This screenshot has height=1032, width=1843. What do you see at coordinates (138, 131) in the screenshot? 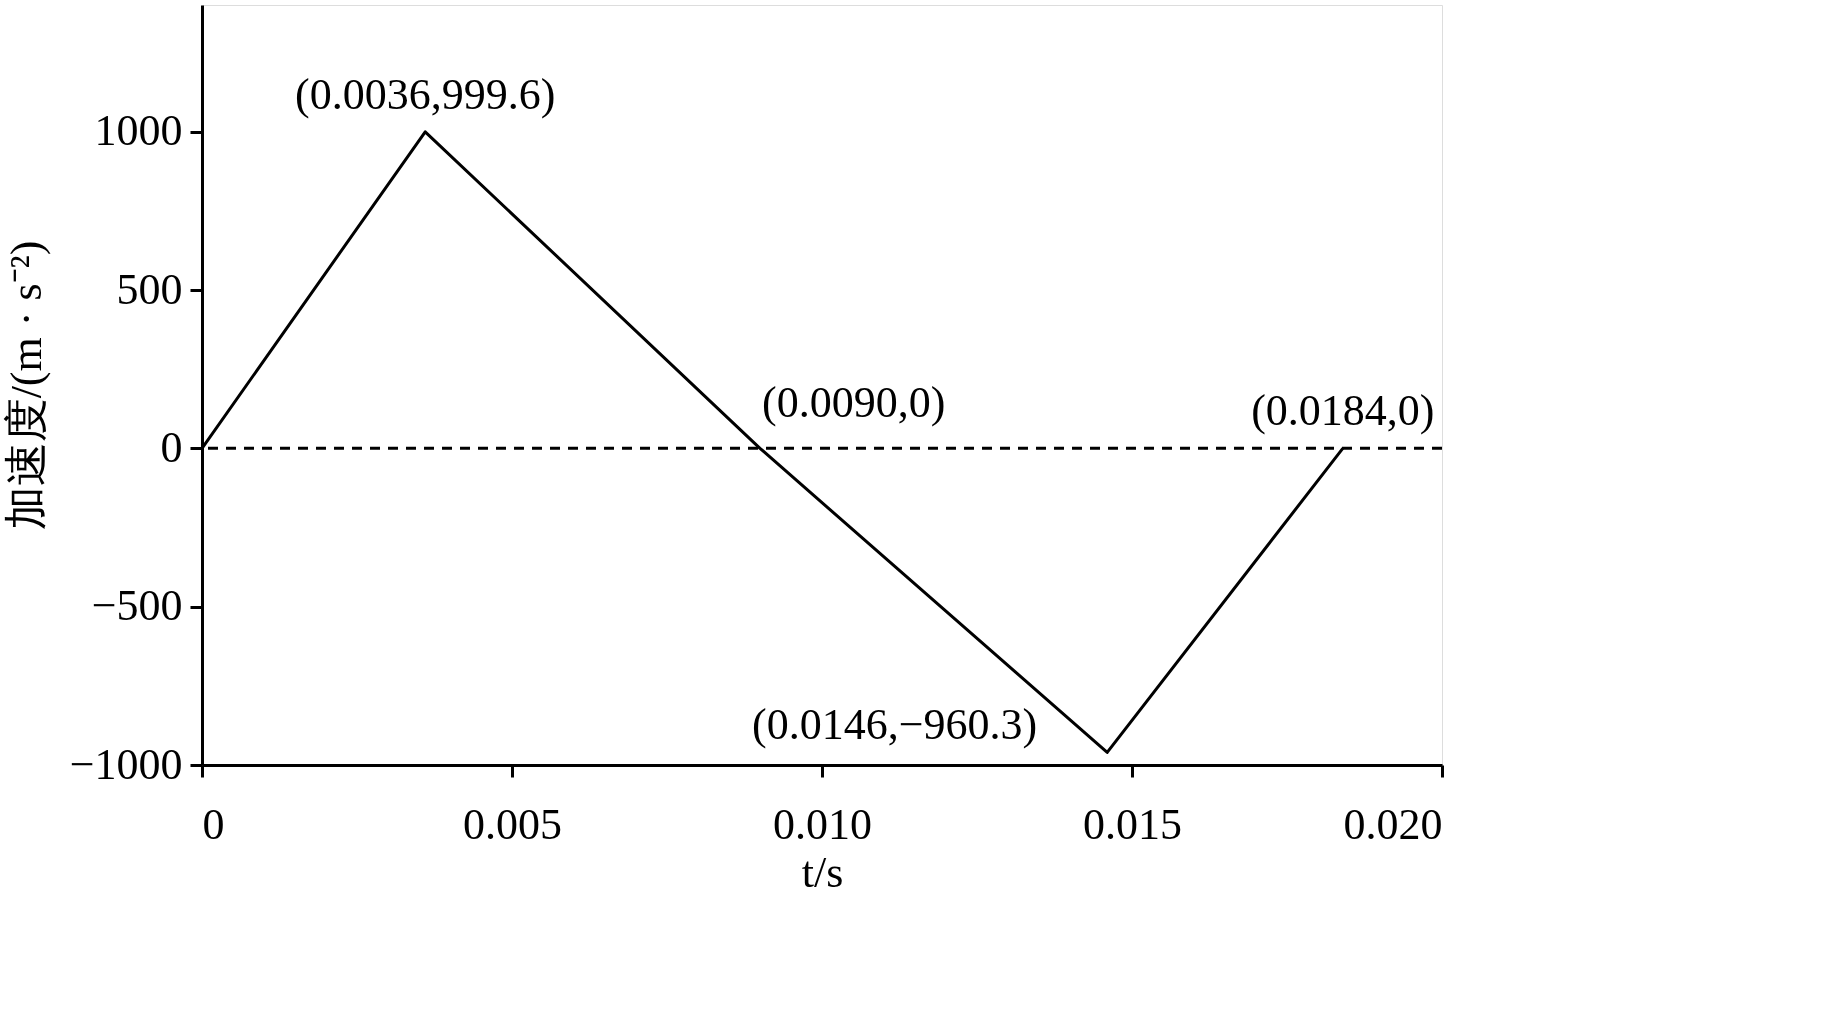
I see `y-tick-label: 1000` at bounding box center [138, 131].